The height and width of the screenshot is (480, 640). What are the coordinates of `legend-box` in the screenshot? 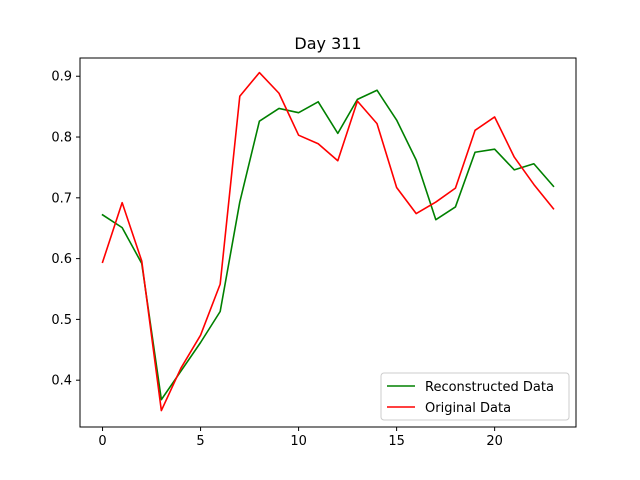 It's located at (475, 396).